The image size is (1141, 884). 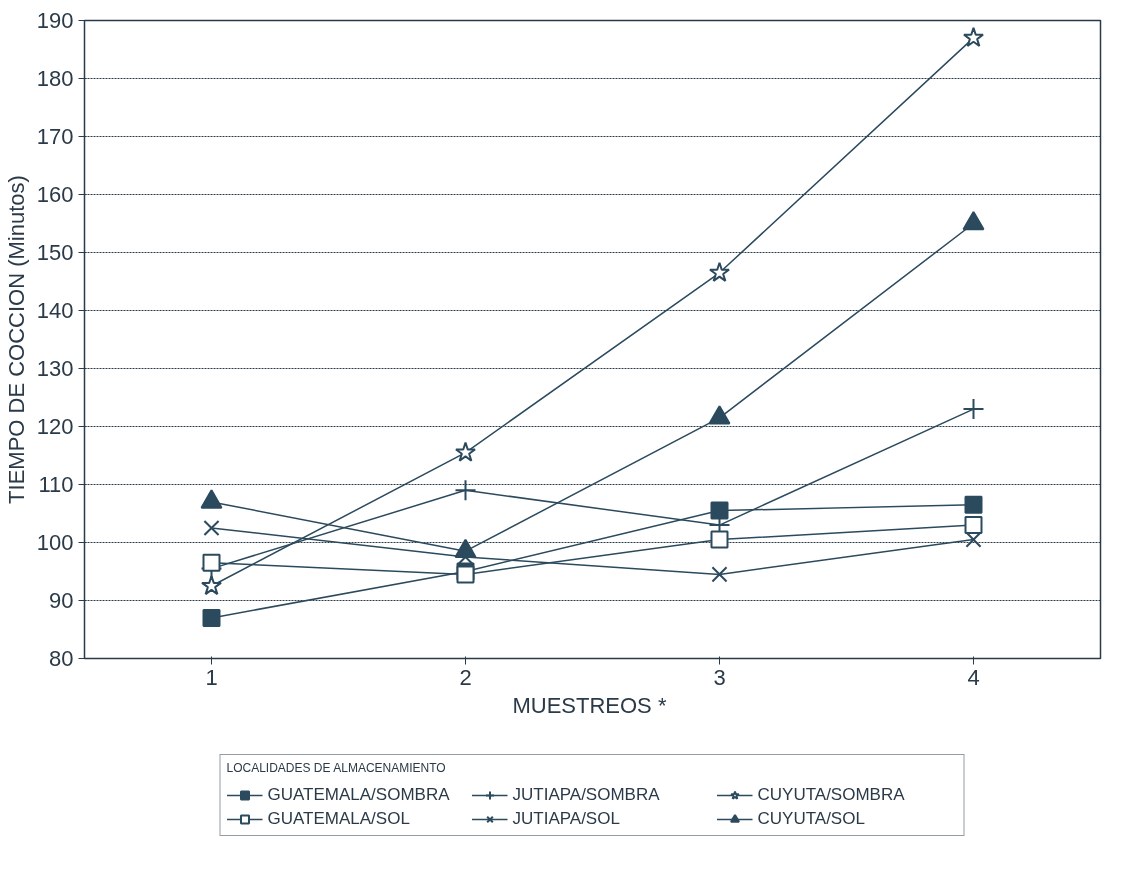 I want to click on y-tick-label: 150, so click(x=55, y=252).